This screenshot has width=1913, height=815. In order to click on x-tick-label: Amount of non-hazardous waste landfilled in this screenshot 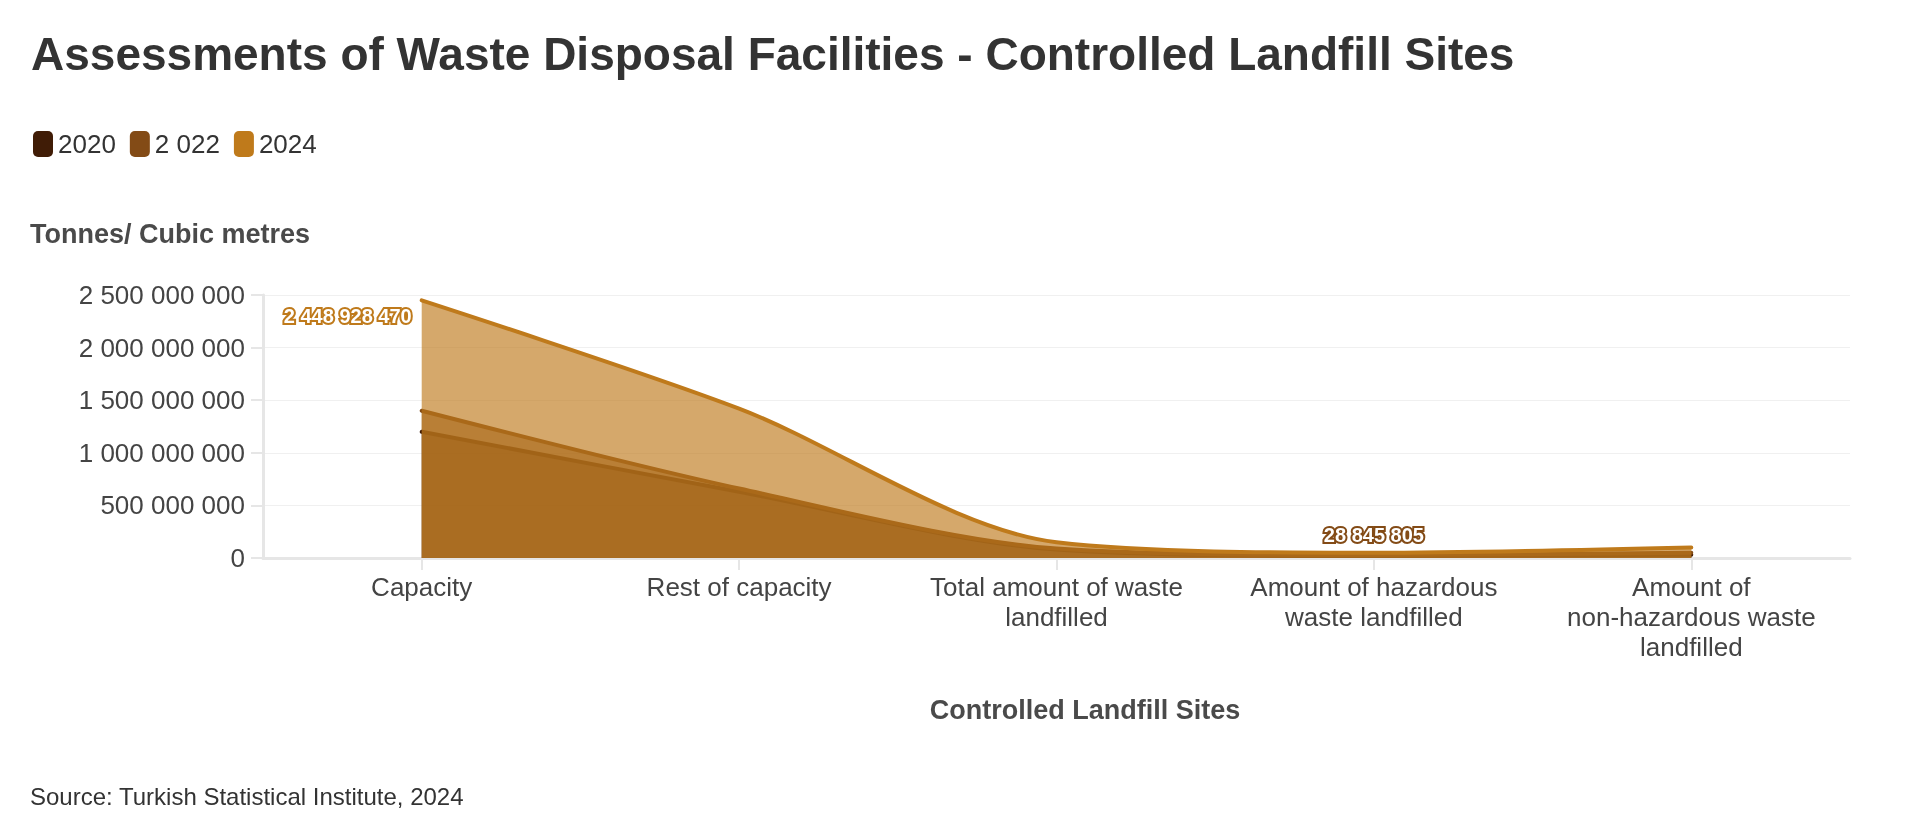, I will do `click(1691, 617)`.